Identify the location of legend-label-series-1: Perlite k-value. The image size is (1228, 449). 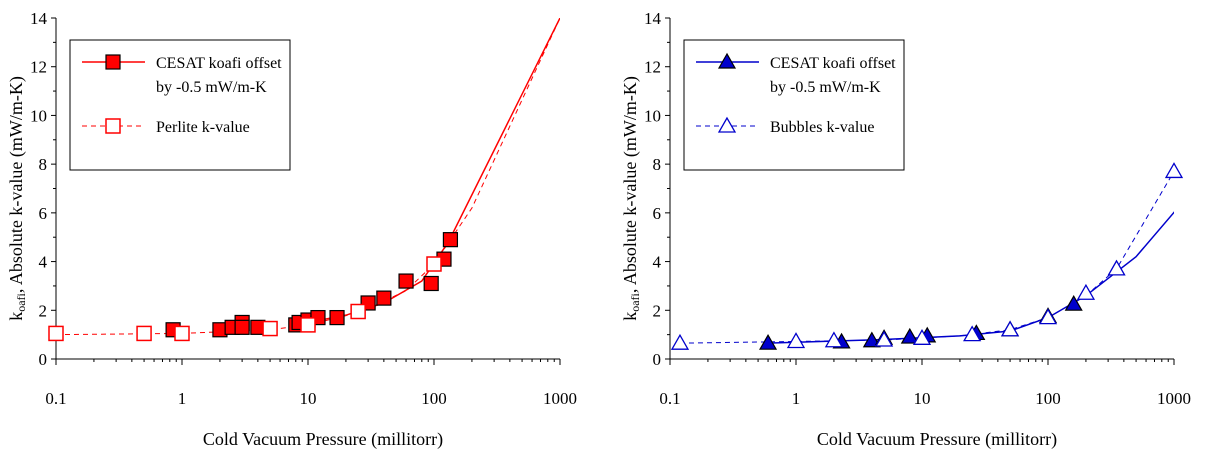
(203, 127).